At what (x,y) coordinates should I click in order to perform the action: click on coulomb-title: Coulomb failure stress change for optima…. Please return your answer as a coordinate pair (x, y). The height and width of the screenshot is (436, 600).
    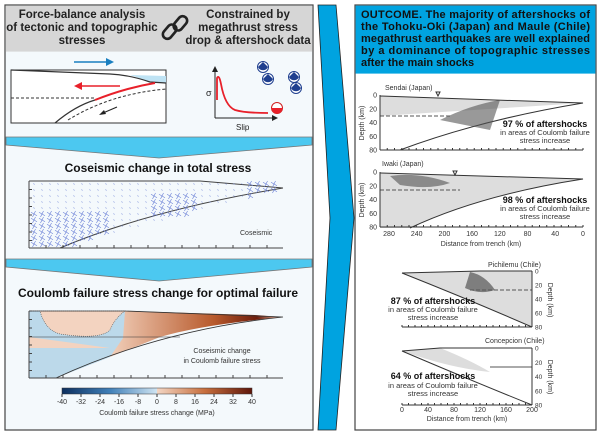
    Looking at the image, I should click on (158, 293).